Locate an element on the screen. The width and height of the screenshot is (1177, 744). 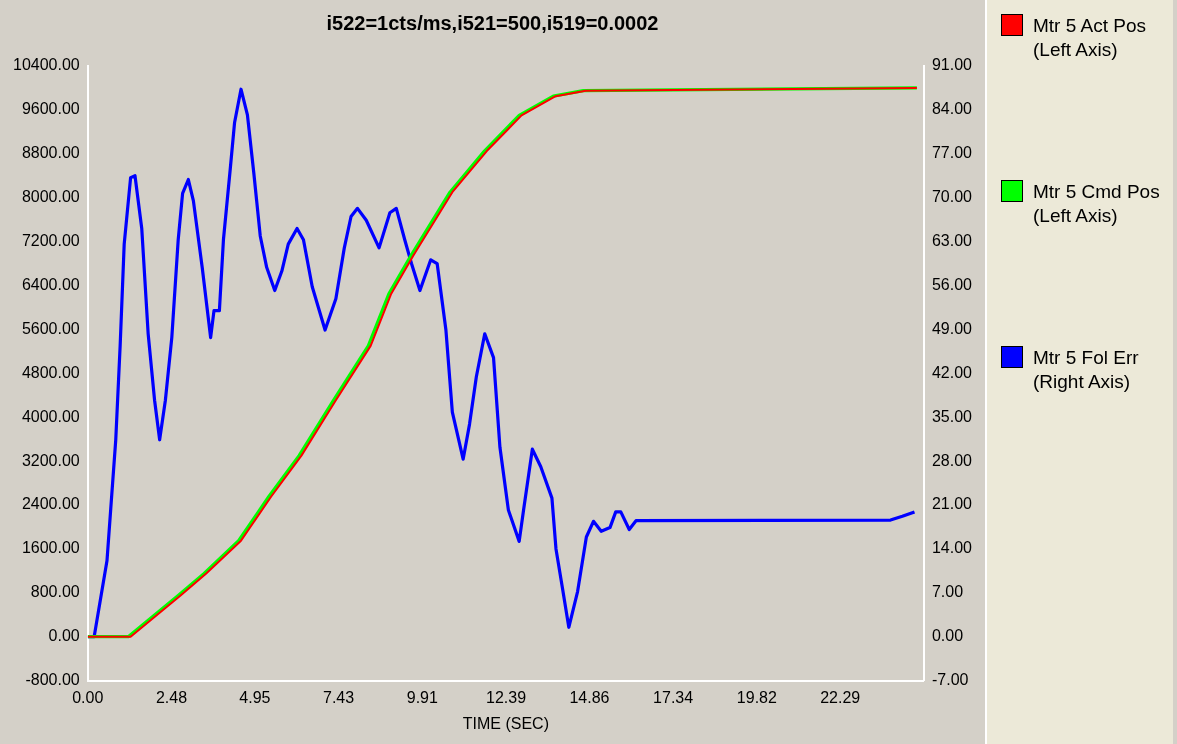
y-tick-label: 6400.00 is located at coordinates (50, 284).